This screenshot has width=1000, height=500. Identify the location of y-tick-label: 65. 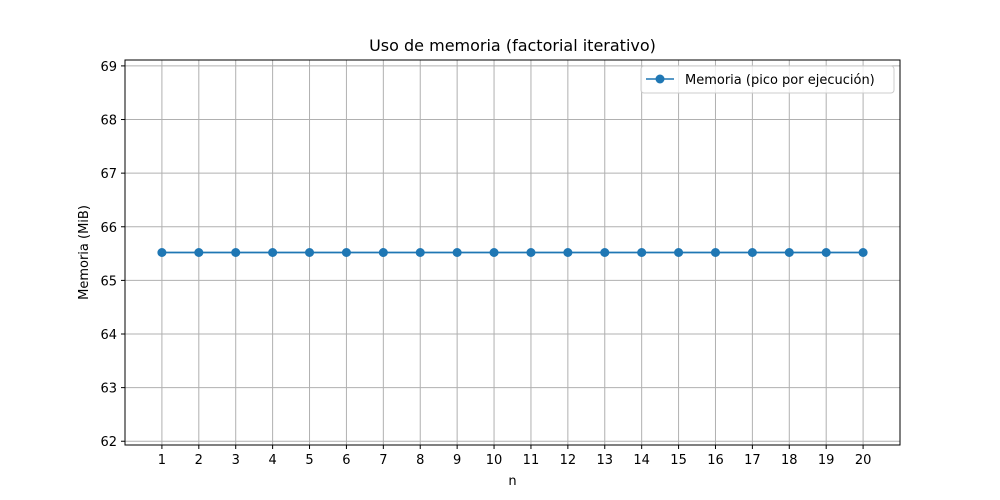
(108, 281).